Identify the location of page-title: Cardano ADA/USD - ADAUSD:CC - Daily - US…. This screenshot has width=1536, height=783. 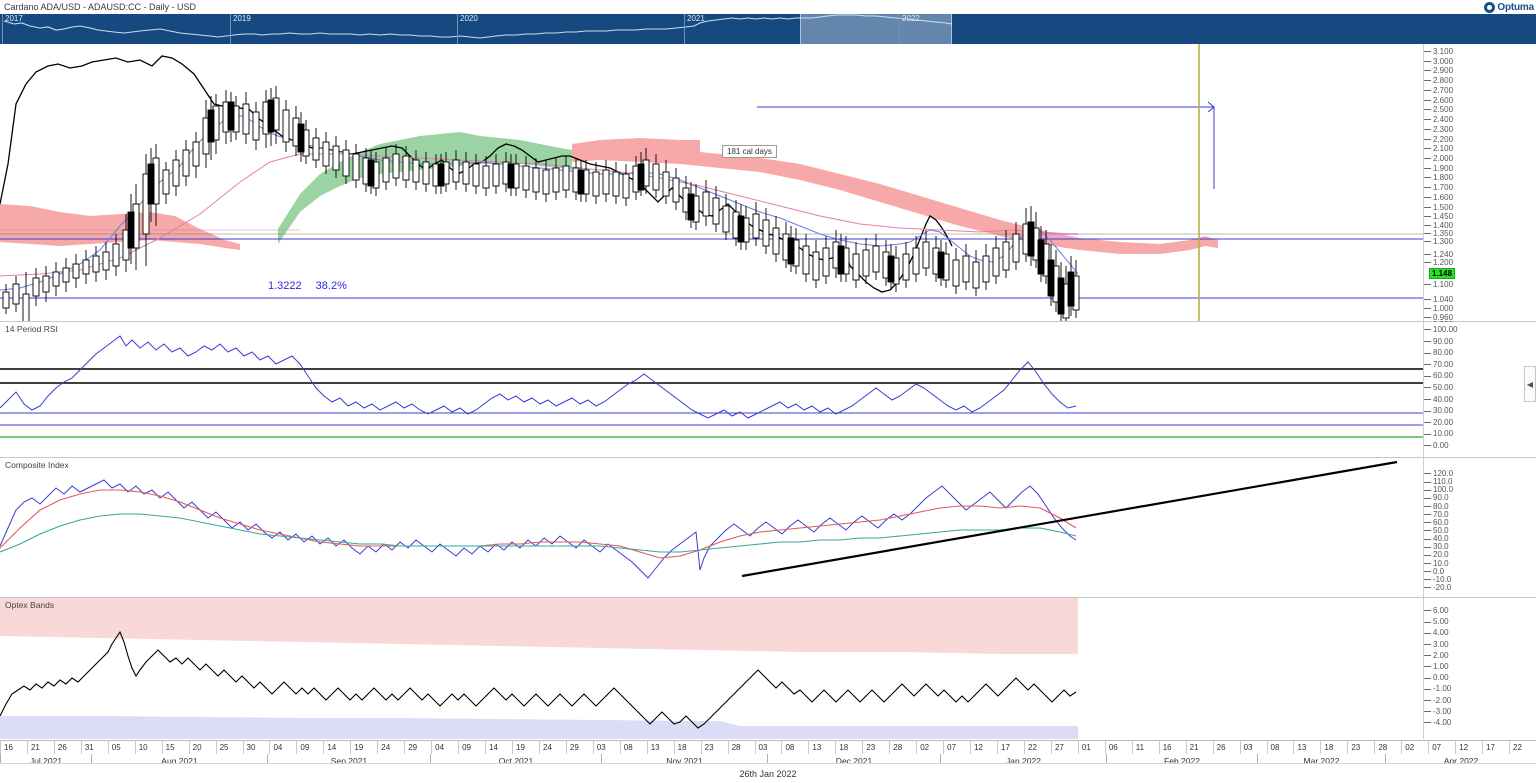
(768, 7).